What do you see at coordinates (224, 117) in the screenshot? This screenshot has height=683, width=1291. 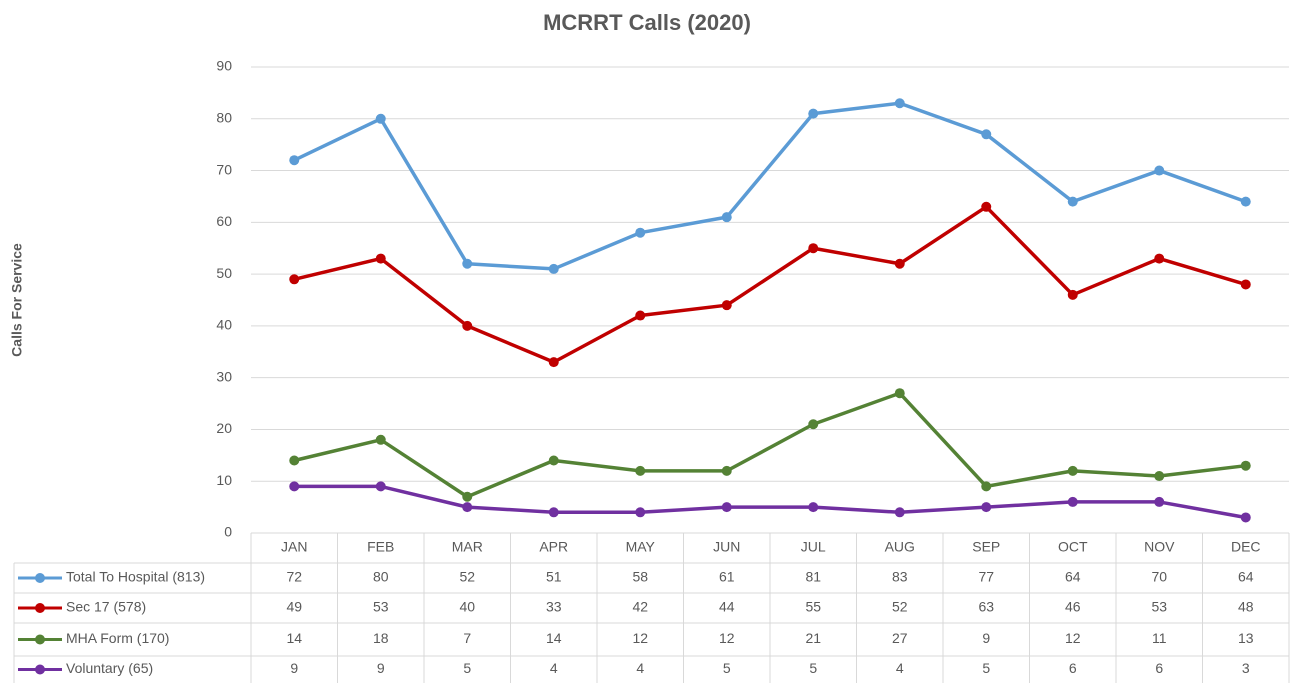 I see `y-tick-label: 80` at bounding box center [224, 117].